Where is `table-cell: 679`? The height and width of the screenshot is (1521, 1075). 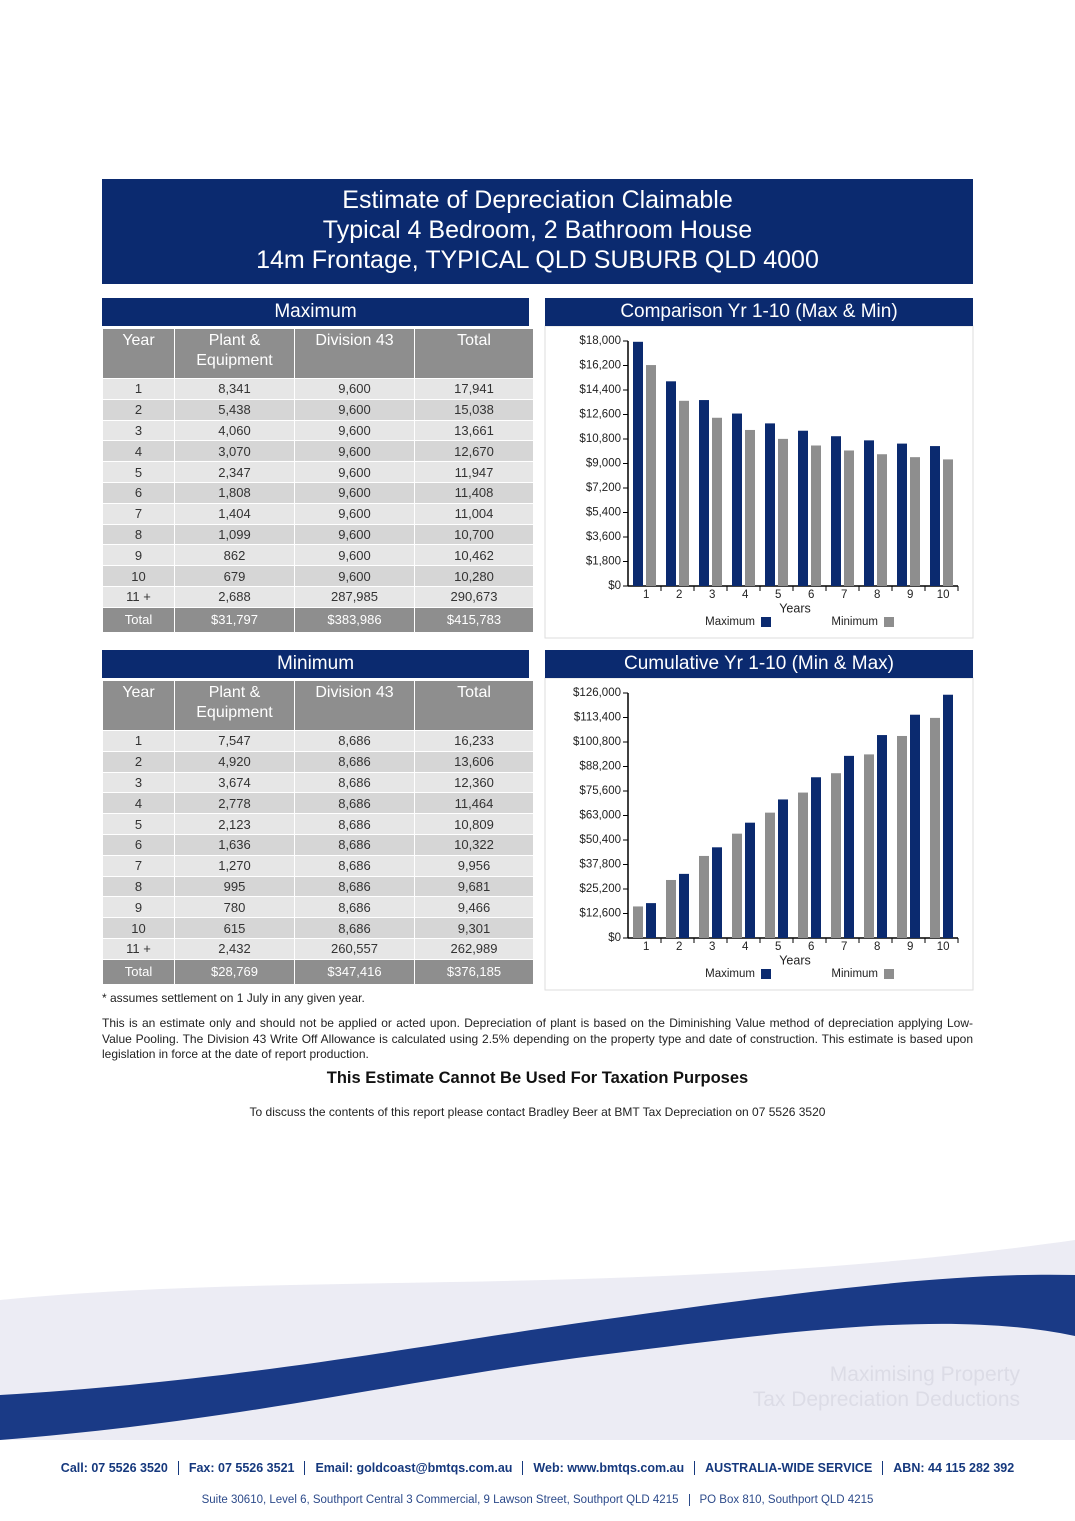
table-cell: 679 is located at coordinates (234, 576).